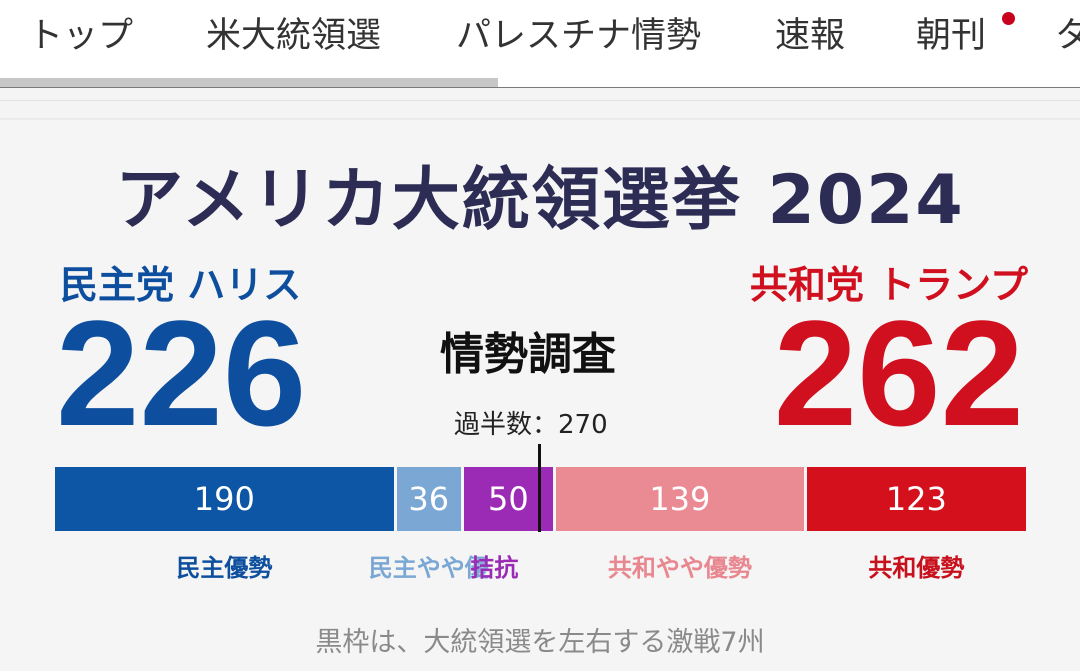 The width and height of the screenshot is (1080, 671). I want to click on legend-dem-lean: 民主やや優, so click(428, 568).